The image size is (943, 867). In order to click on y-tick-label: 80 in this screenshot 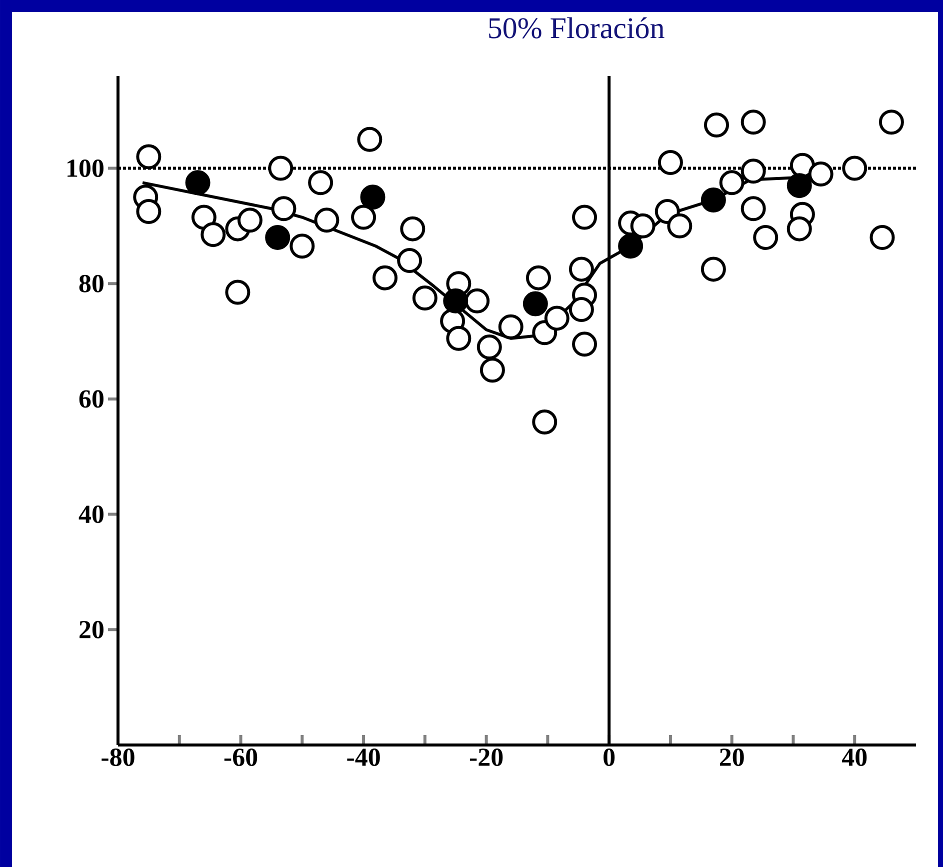, I will do `click(91, 283)`.